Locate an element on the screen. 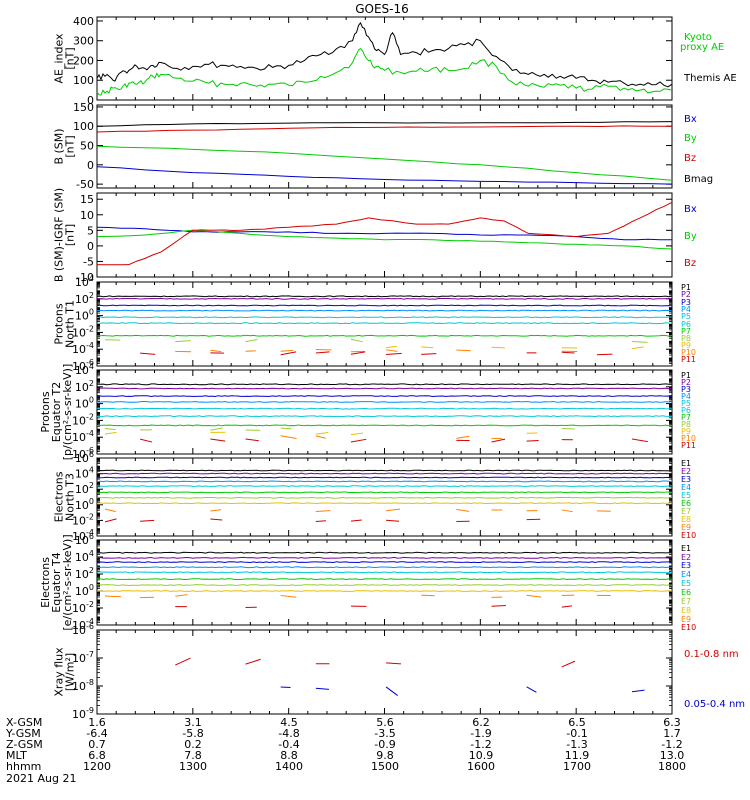 The width and height of the screenshot is (750, 800). series-p3 is located at coordinates (384, 396).